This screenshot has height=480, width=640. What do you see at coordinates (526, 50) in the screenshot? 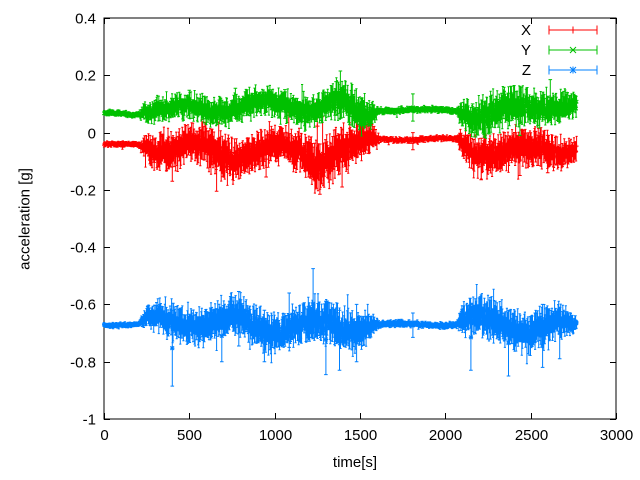
I see `legend-label-Y: Y` at bounding box center [526, 50].